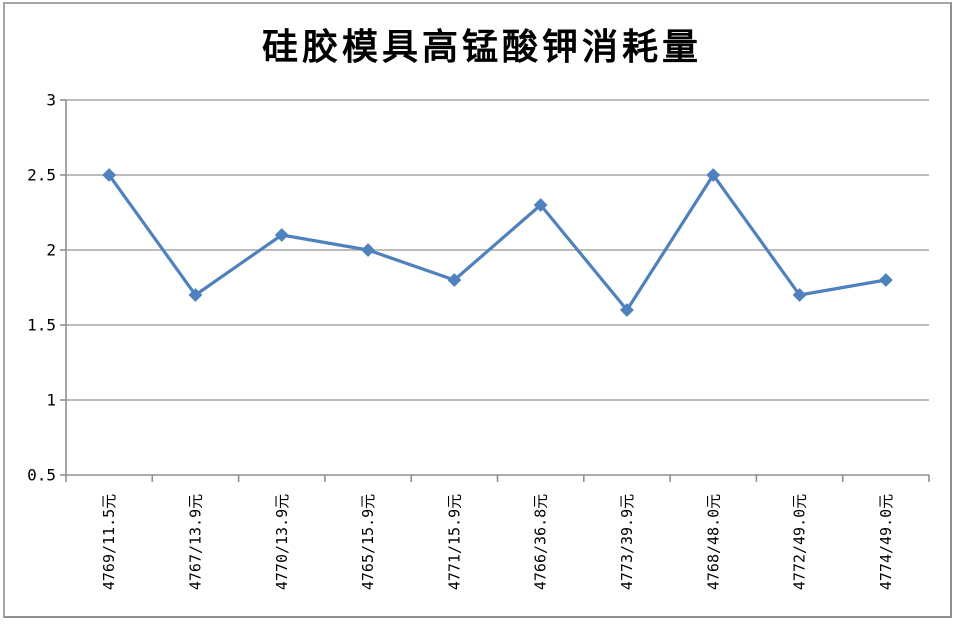 The width and height of the screenshot is (964, 630). I want to click on y-tick-label: 3, so click(51, 100).